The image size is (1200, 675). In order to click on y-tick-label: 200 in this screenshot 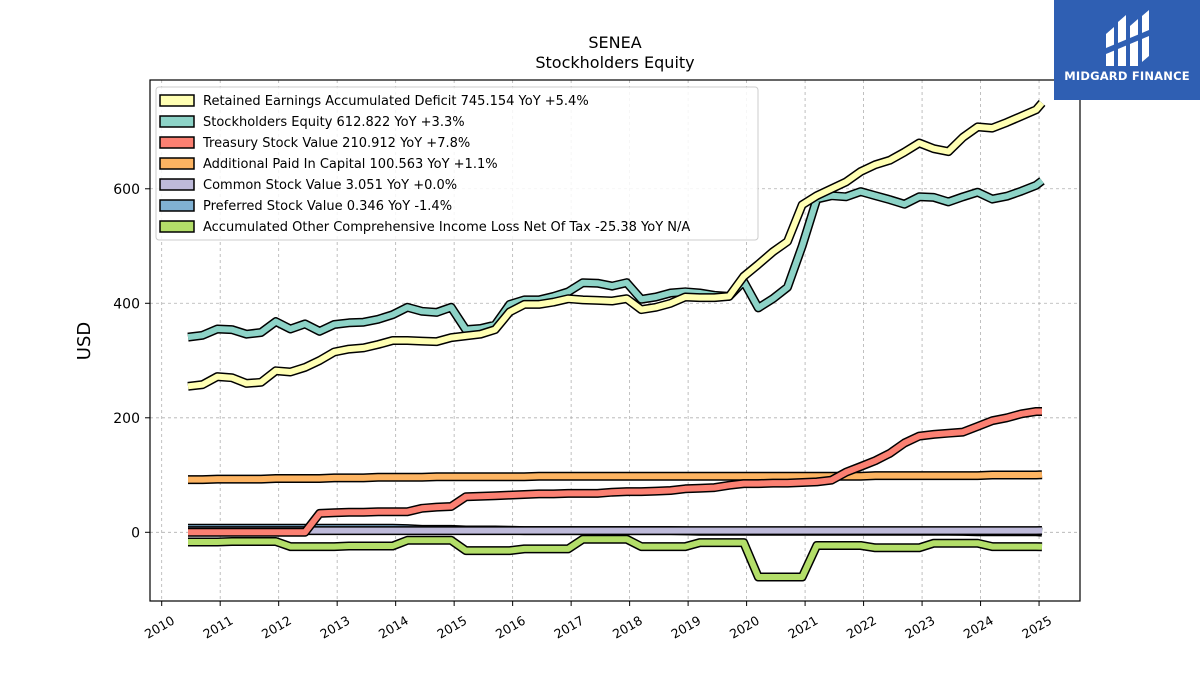, I will do `click(126, 419)`.